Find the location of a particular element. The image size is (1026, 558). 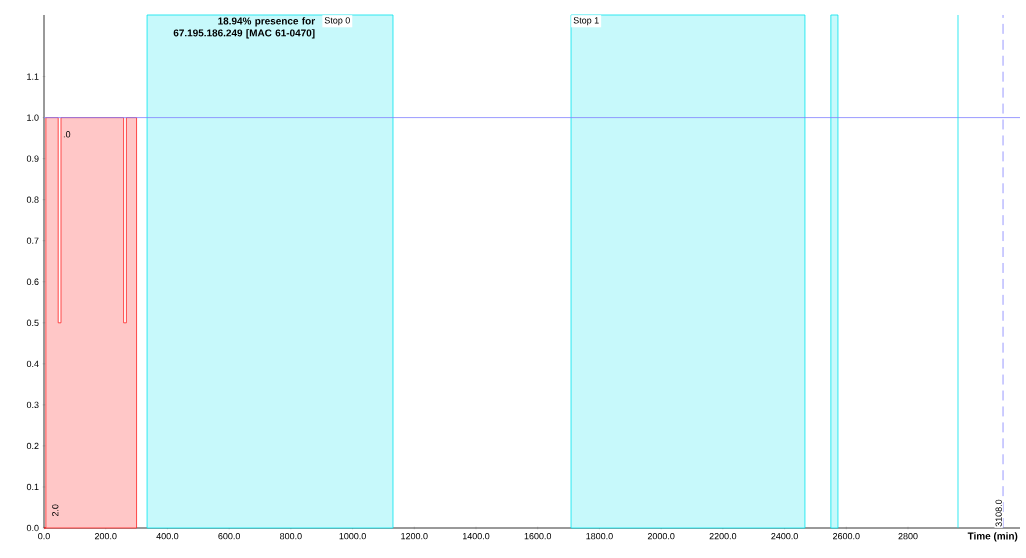

x-tick-label: 600.0 is located at coordinates (229, 536).